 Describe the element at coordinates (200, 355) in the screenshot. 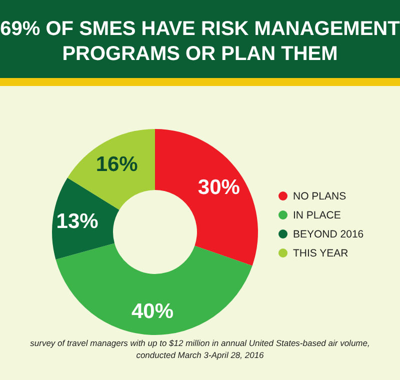

I see `text: conducted March 3-April 28, 2016` at that location.